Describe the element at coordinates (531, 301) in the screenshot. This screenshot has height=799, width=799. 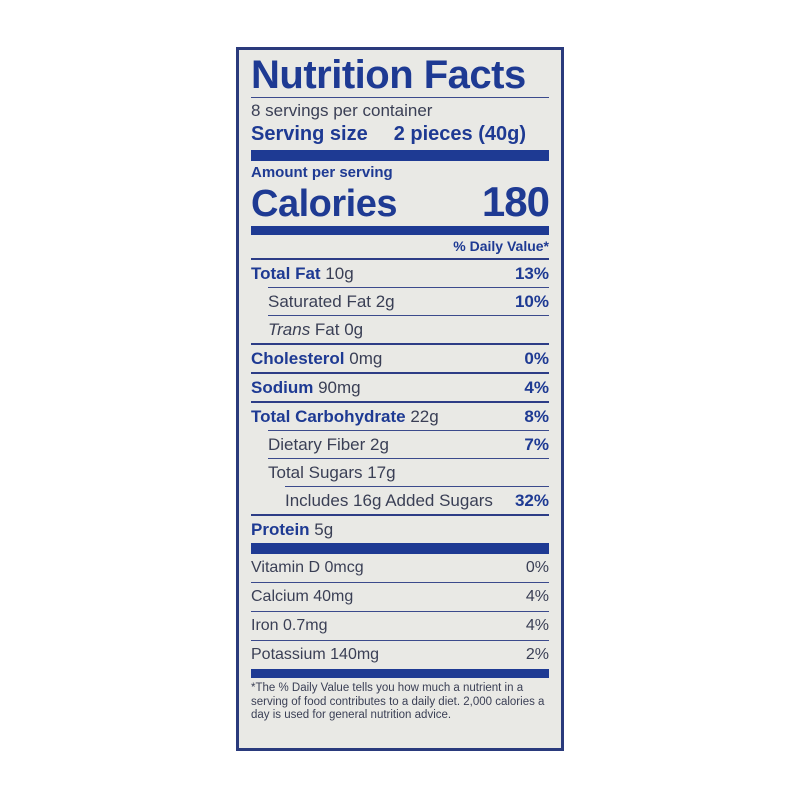
I see `nutrient-percent-saturated-fat: 10%` at that location.